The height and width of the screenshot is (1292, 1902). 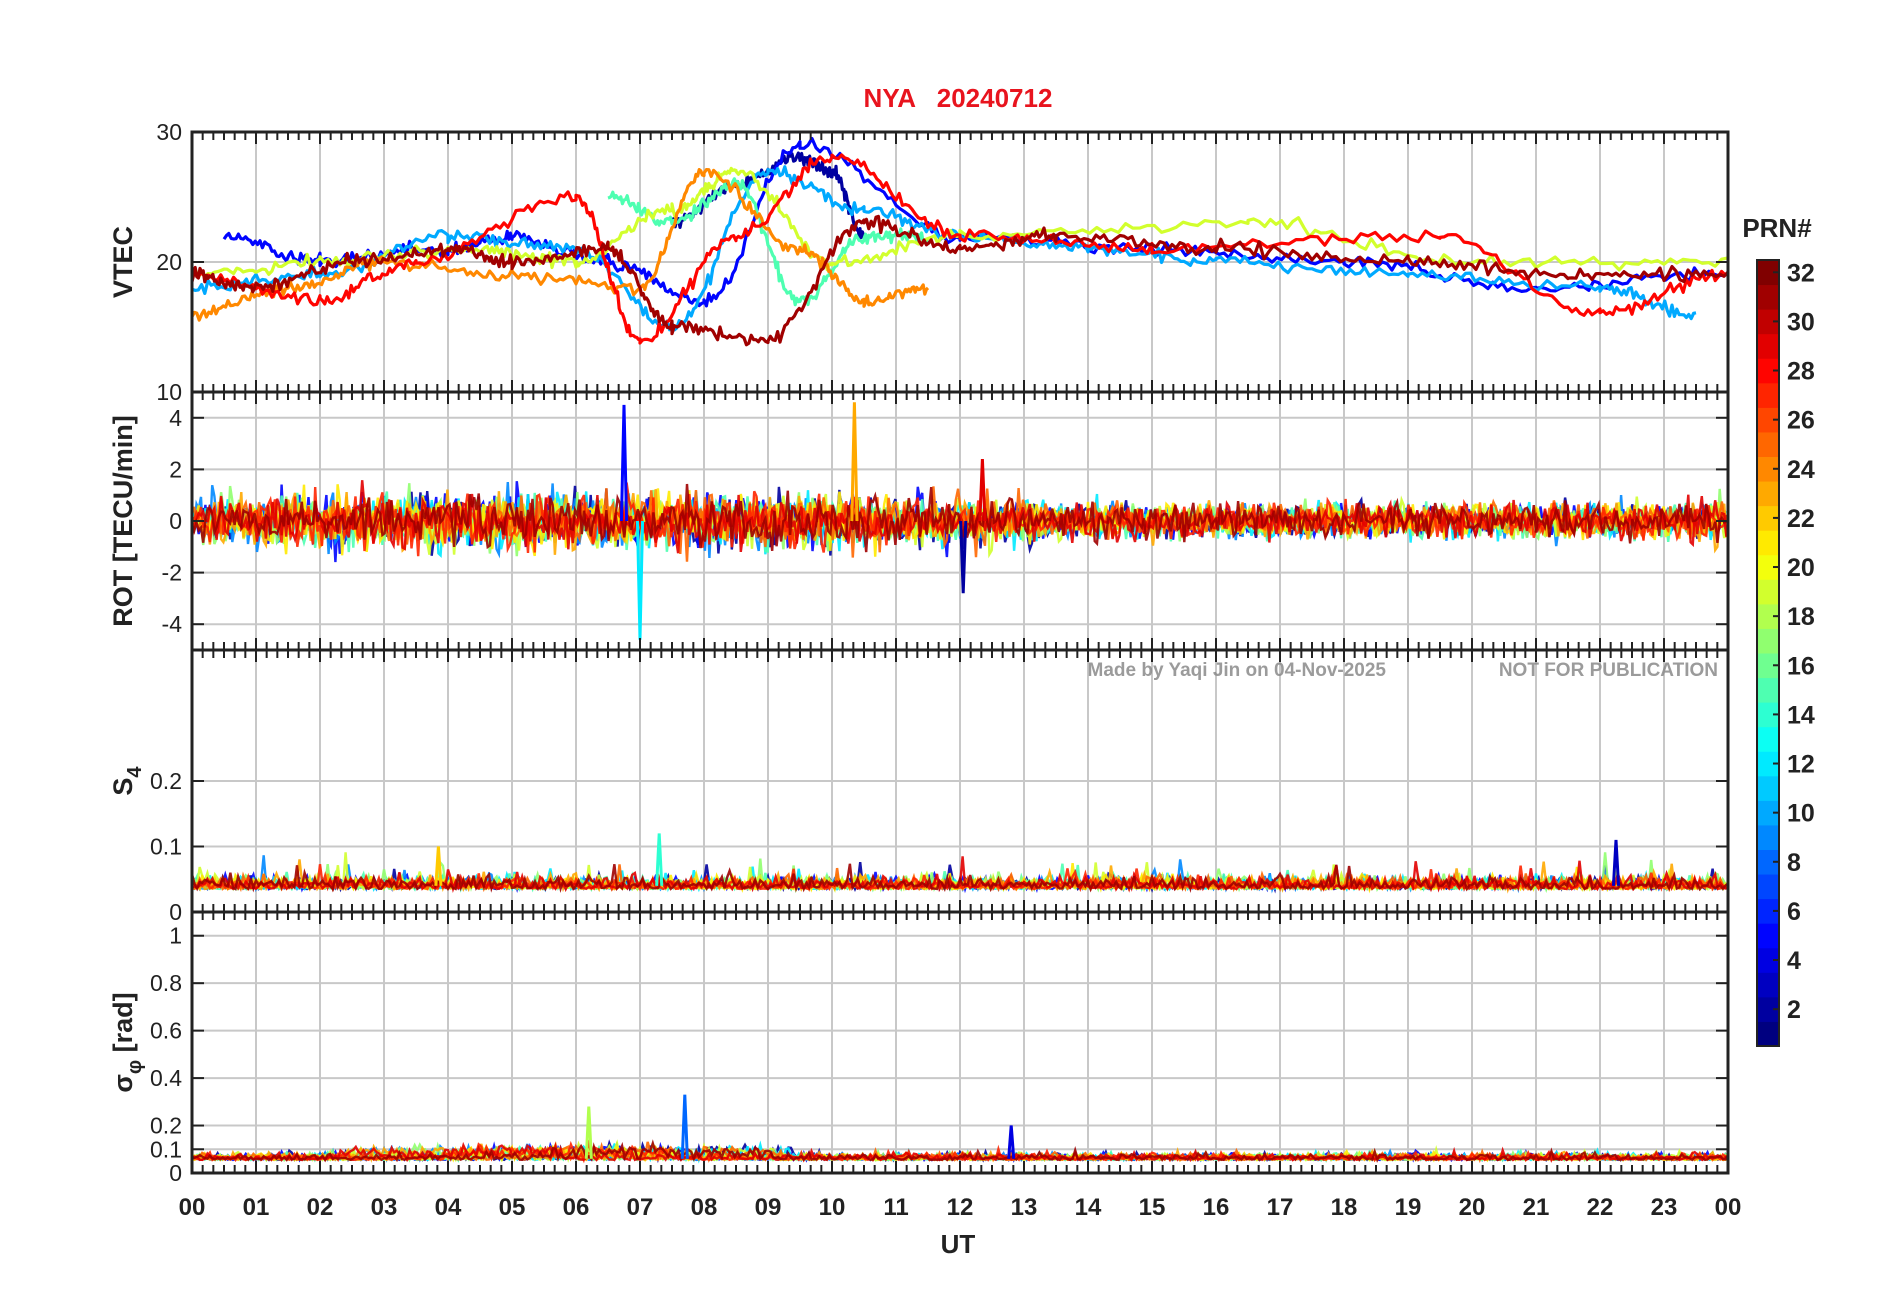 What do you see at coordinates (127, 781) in the screenshot?
I see `y-axis-label: S4` at bounding box center [127, 781].